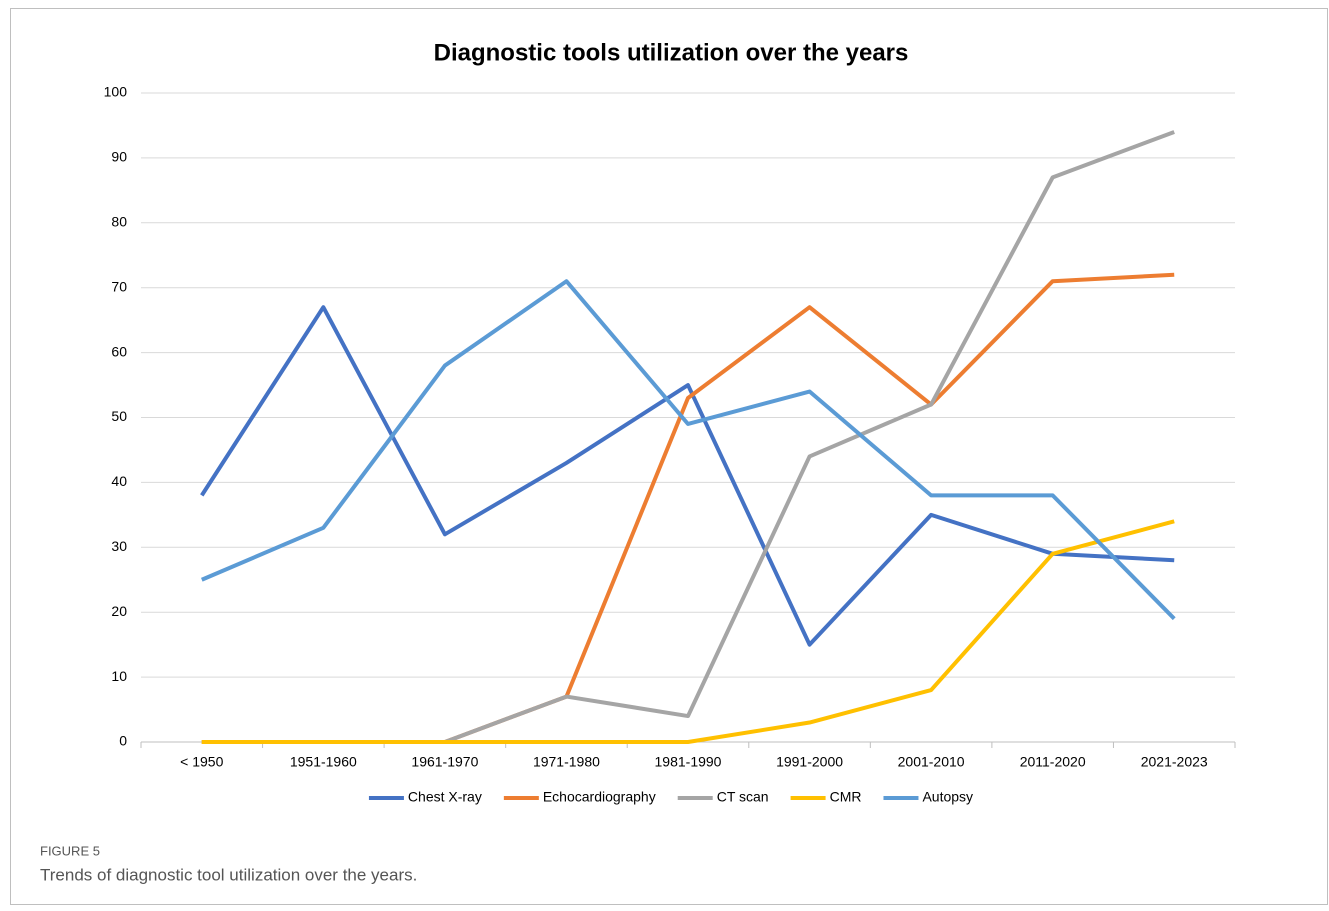 The height and width of the screenshot is (911, 1329). I want to click on x-tick-label: < 1950, so click(201, 762).